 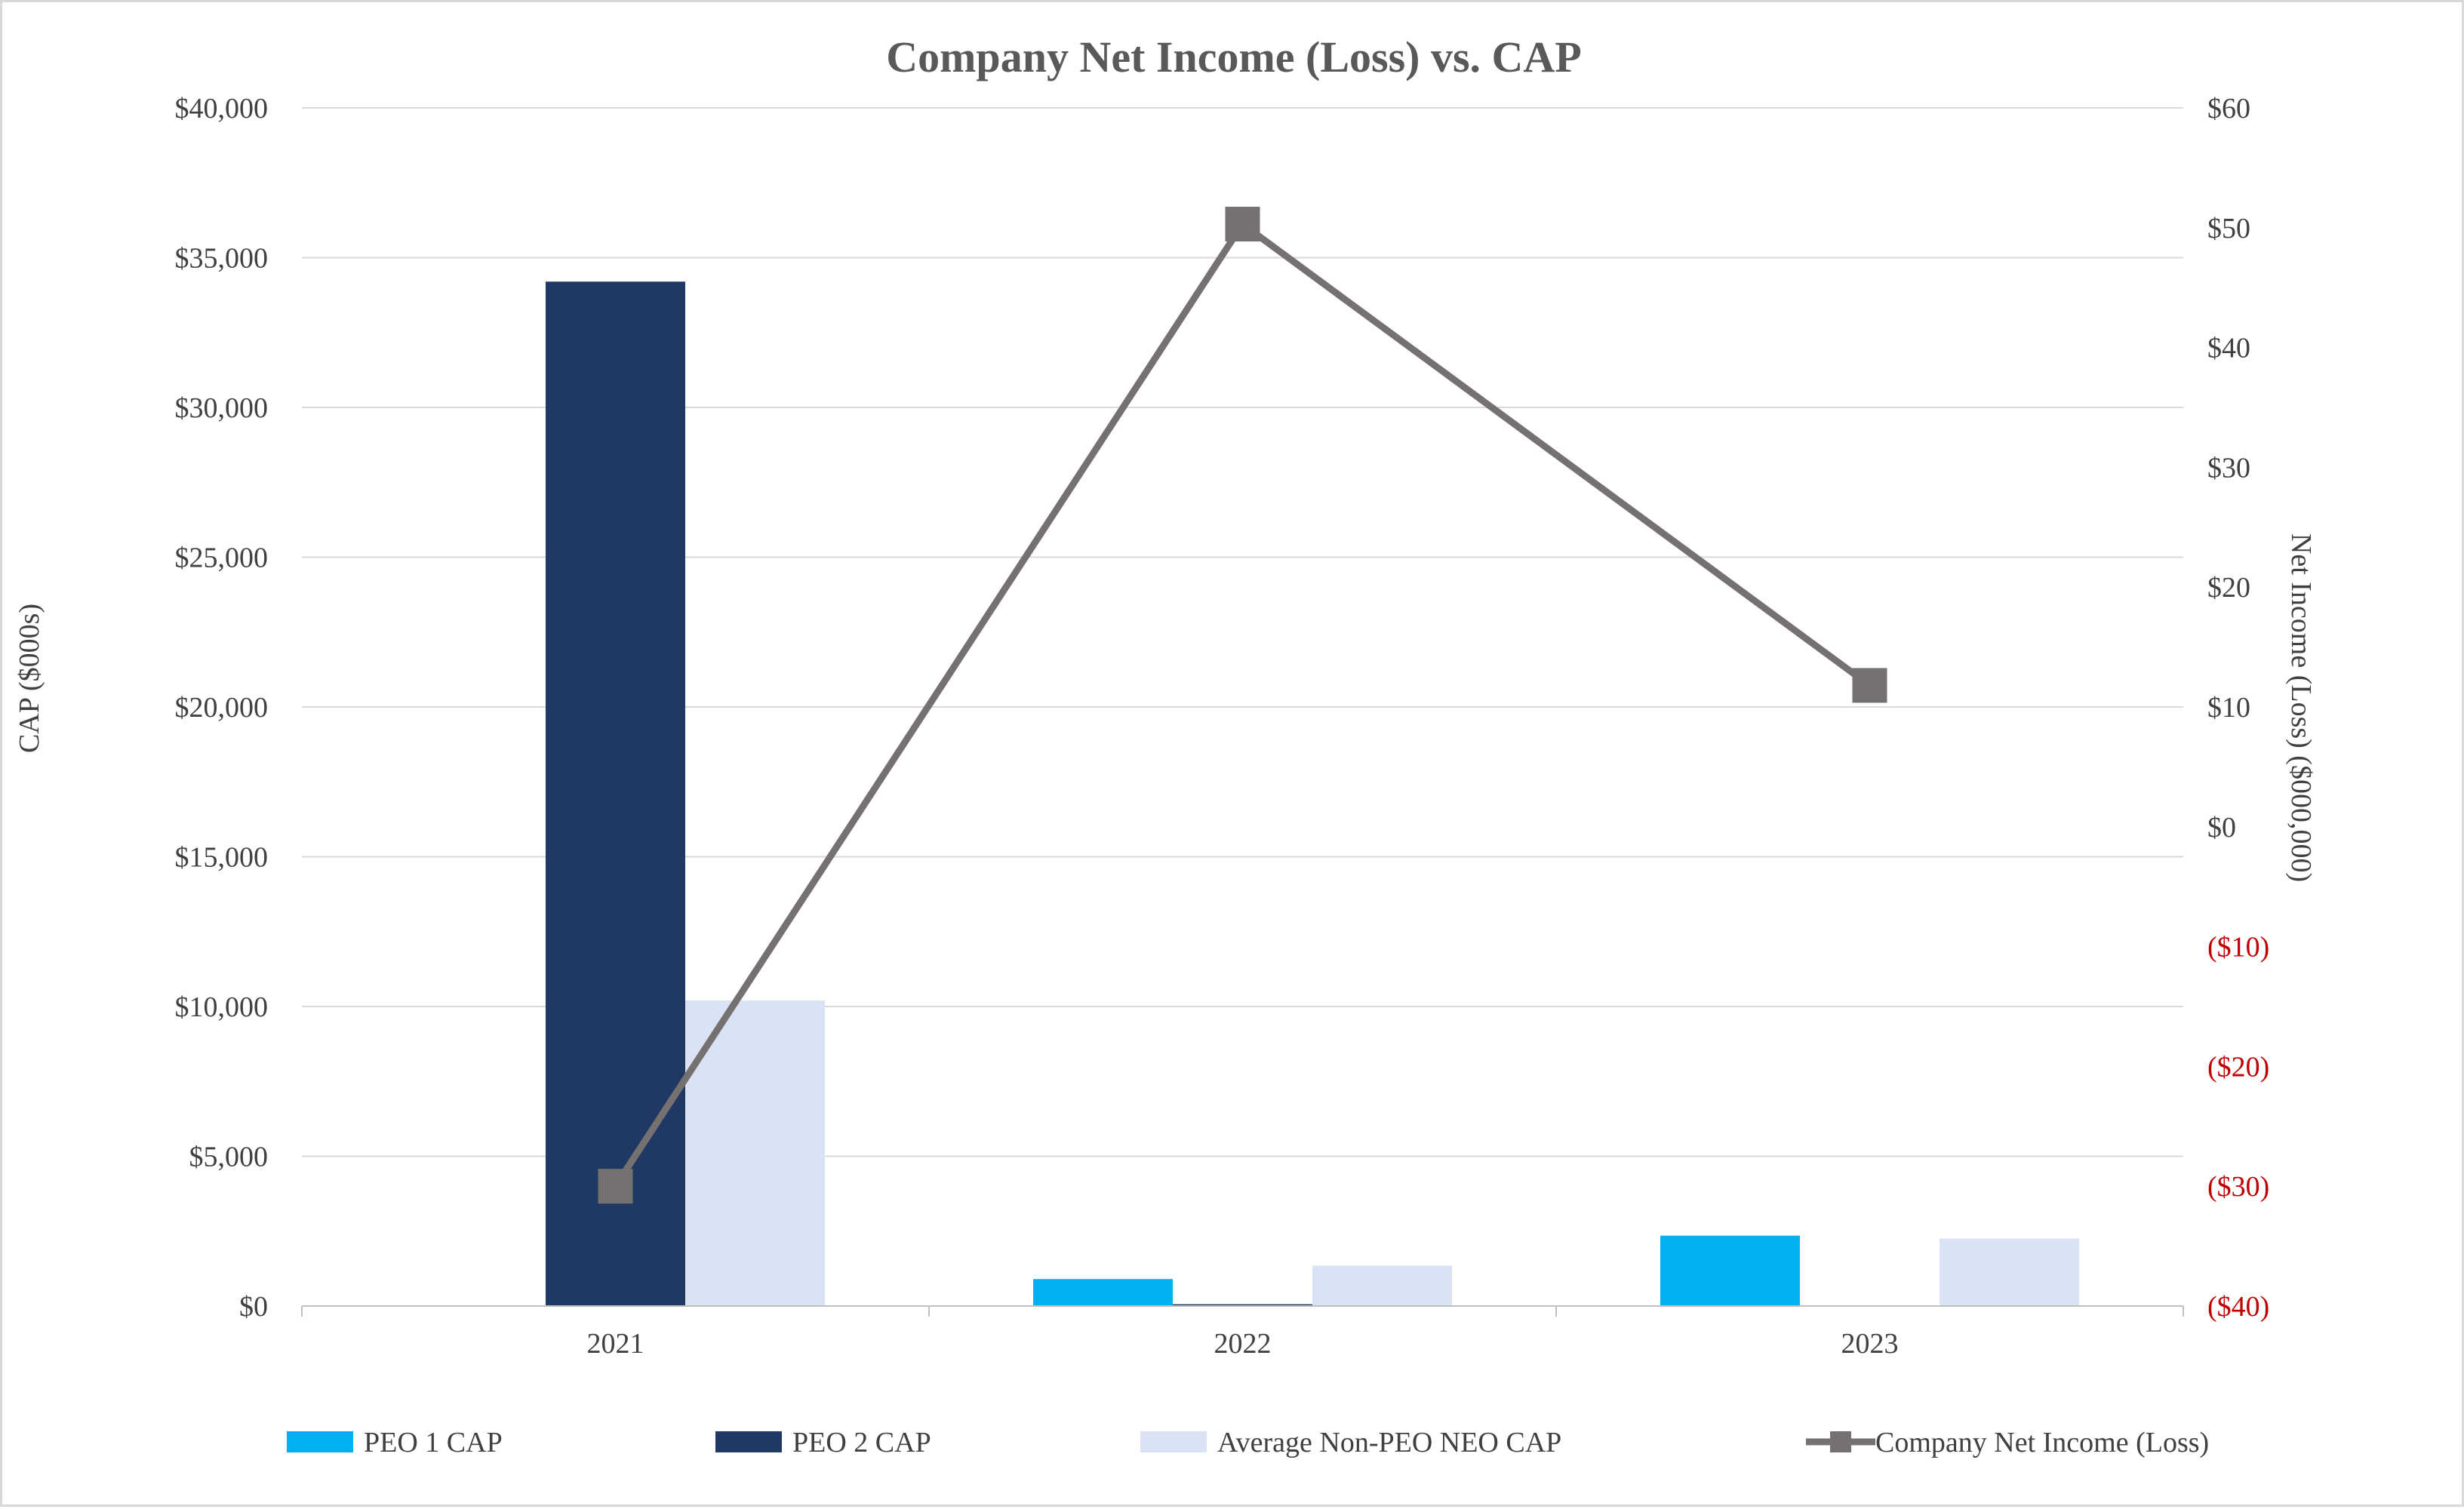 I want to click on y-left-tick-label: $40,000, so click(x=222, y=108).